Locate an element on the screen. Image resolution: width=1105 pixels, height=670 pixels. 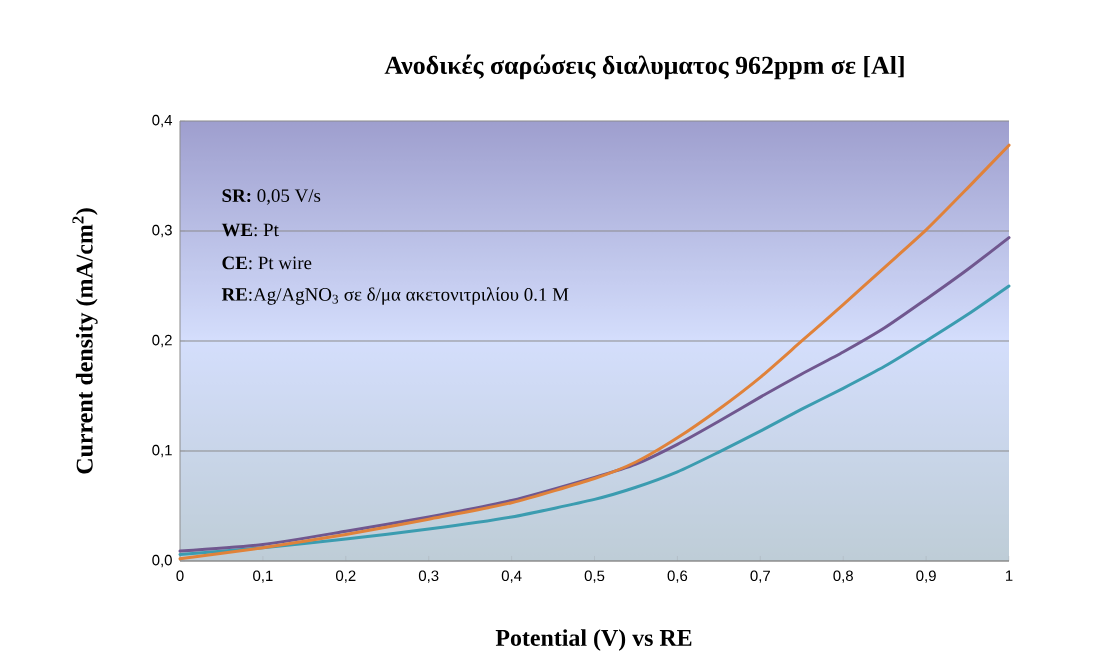
y-axis-title: Current density (mA/cm$^{2}$) is located at coordinates (85, 341).